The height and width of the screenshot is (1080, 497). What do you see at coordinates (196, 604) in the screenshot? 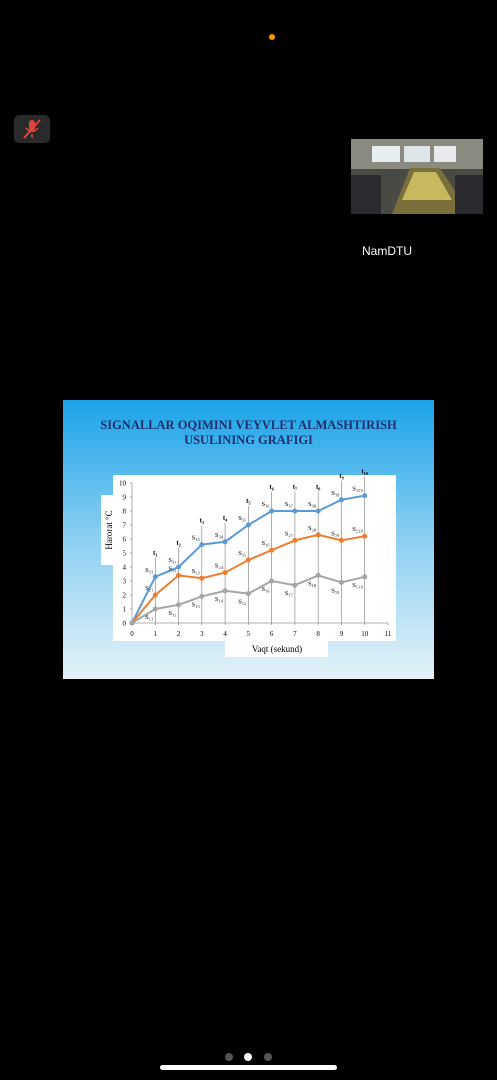
I see `point-label: S₁₃` at bounding box center [196, 604].